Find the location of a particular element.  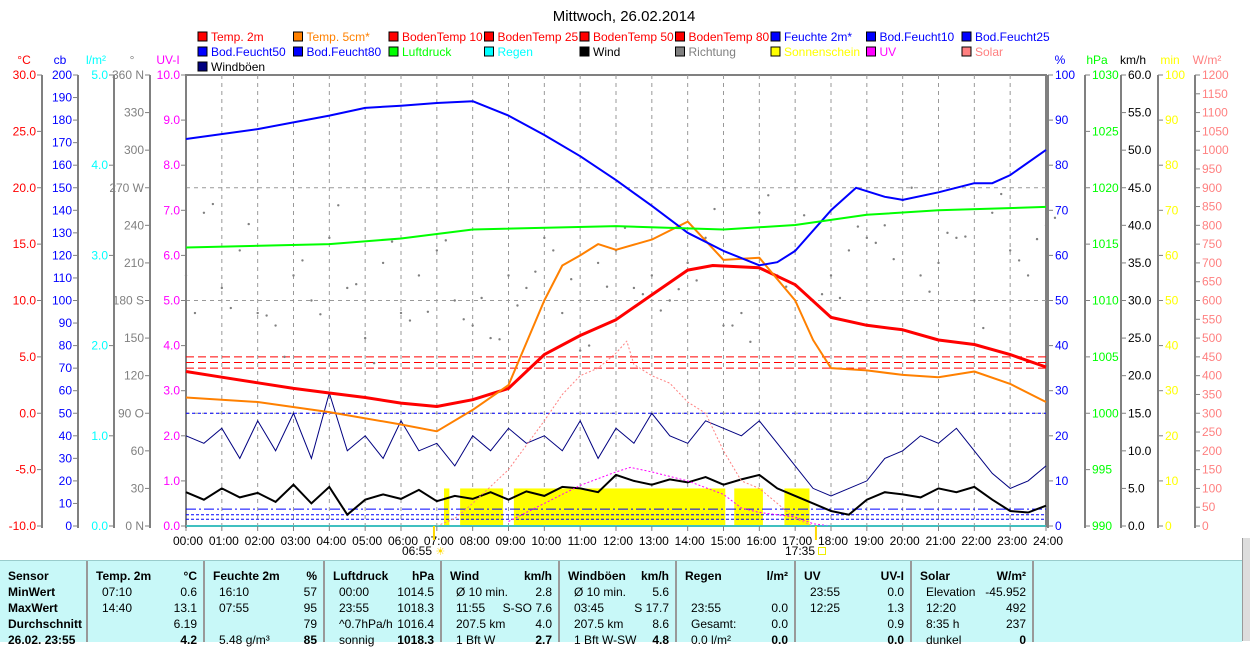

wm2-tick-label: 0 is located at coordinates (1205, 526).